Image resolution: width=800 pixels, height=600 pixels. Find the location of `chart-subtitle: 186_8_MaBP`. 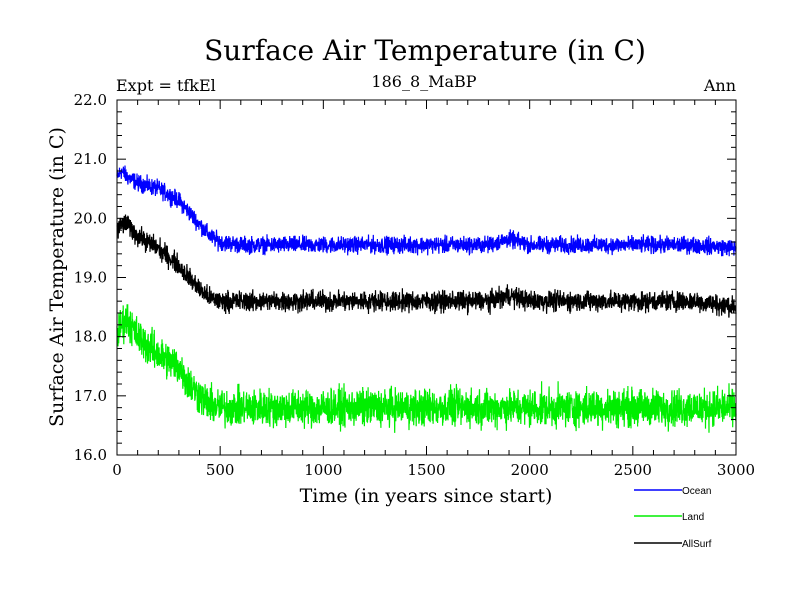

chart-subtitle: 186_8_MaBP is located at coordinates (423, 81).